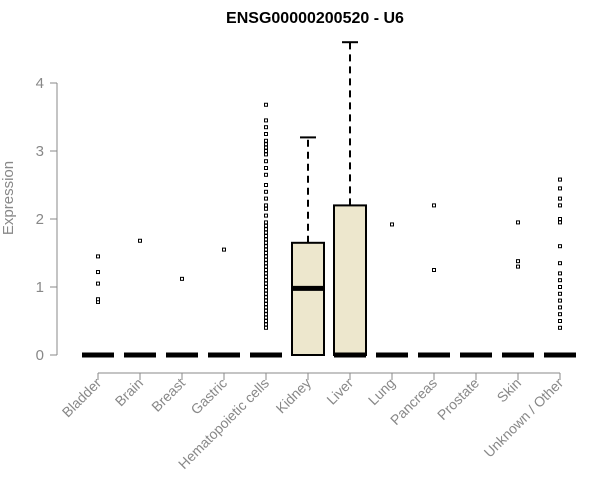  What do you see at coordinates (308, 298) in the screenshot?
I see `iqr-box` at bounding box center [308, 298].